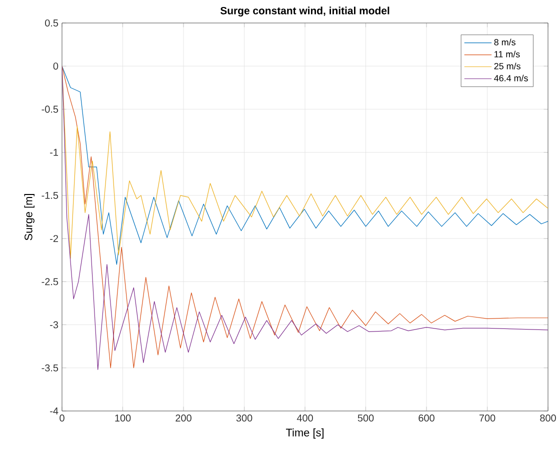  I want to click on legend-label: 25 m/s, so click(507, 66).